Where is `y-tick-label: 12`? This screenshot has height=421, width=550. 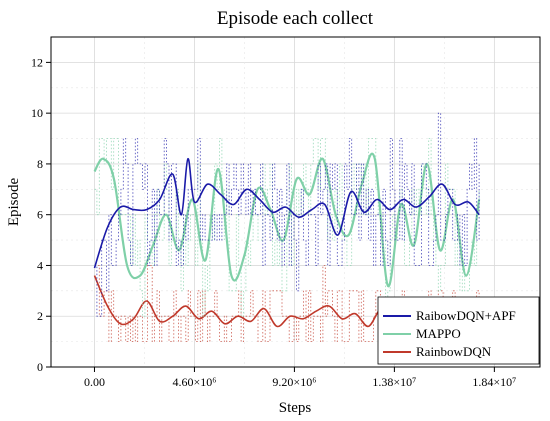
y-tick-label: 12 is located at coordinates (37, 62).